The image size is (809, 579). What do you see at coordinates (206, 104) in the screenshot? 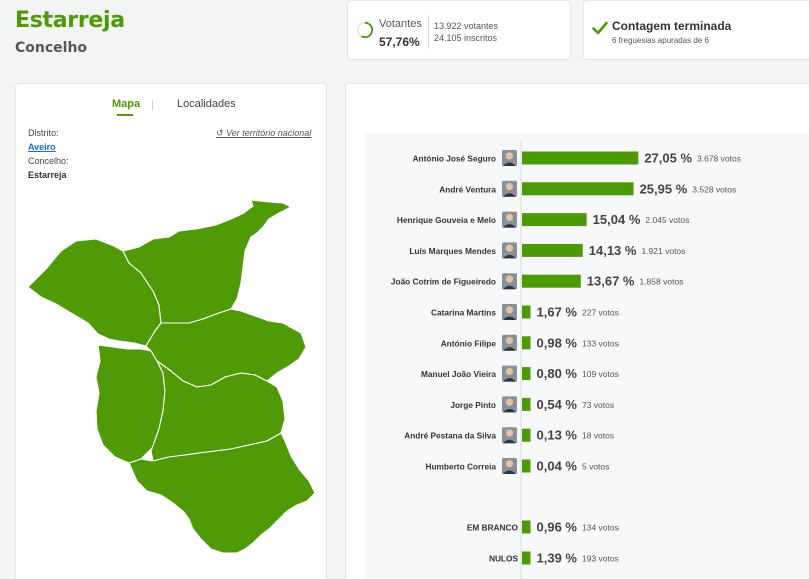
I see `tab-localidades: Localidades` at bounding box center [206, 104].